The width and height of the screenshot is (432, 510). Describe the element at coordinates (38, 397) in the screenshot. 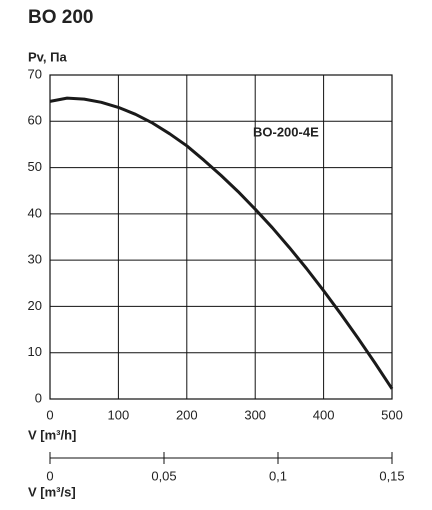

I see `y-tick-label: 0` at that location.